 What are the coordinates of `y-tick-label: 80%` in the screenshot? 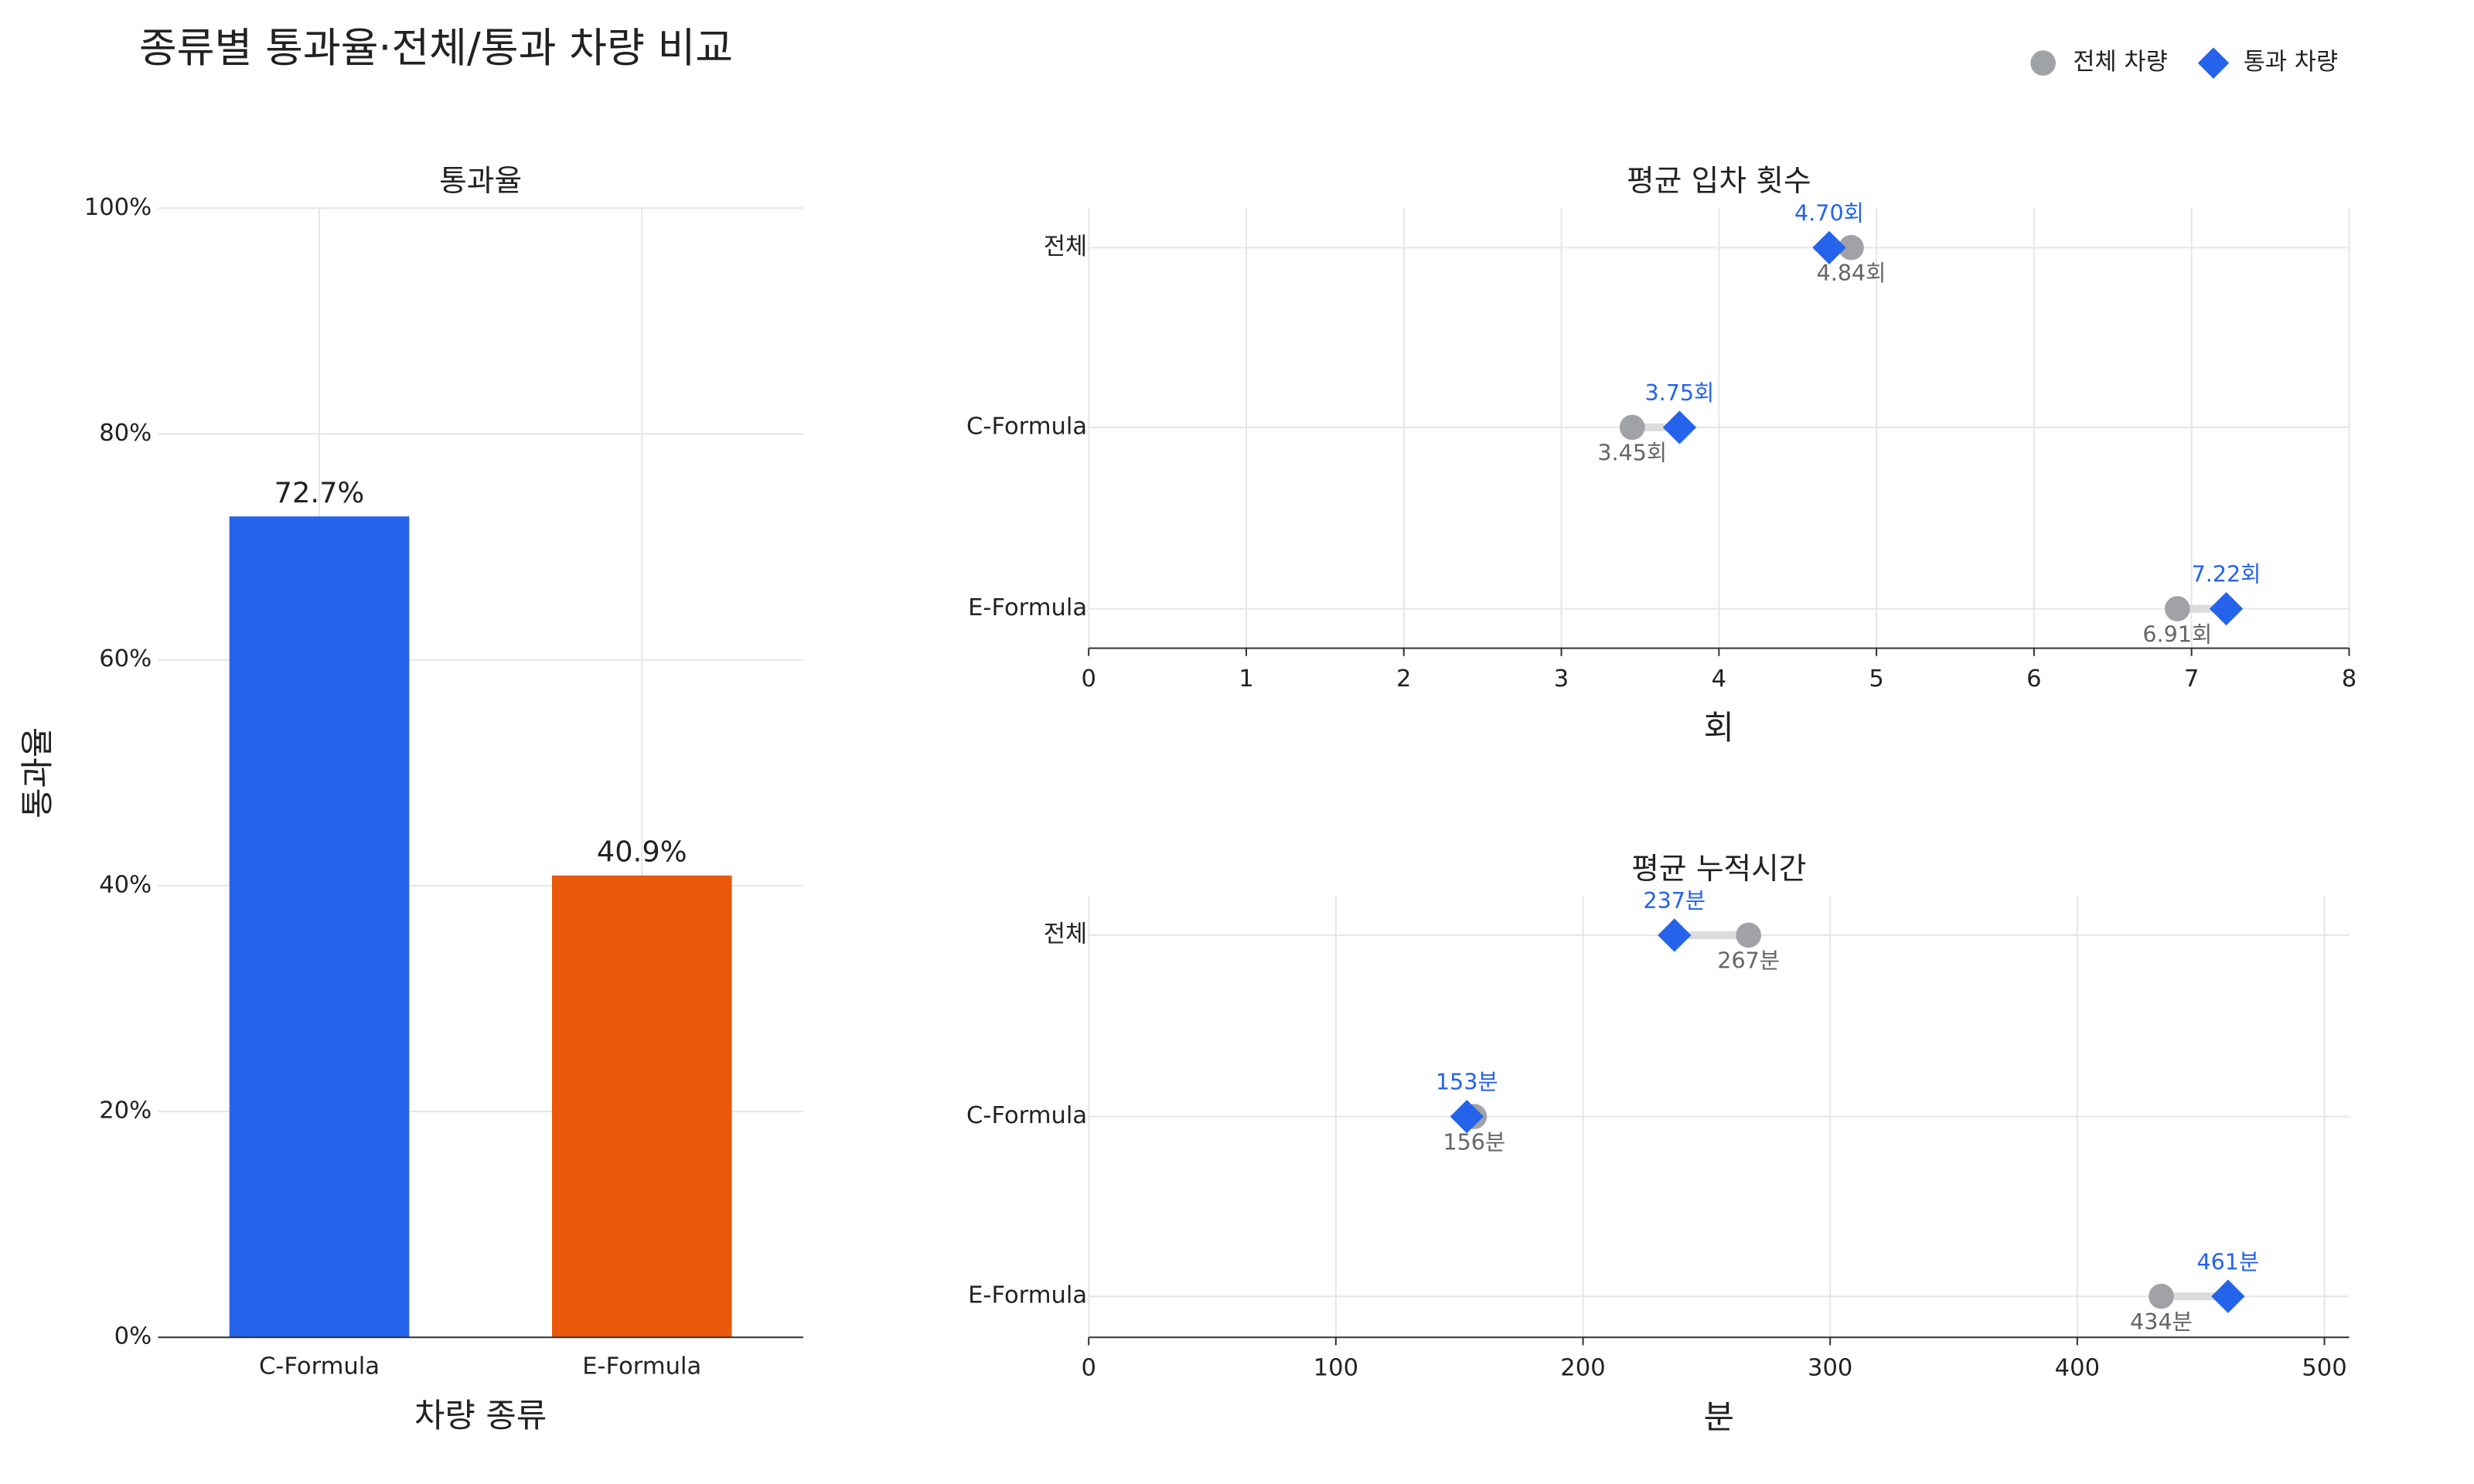 It's located at (125, 433).